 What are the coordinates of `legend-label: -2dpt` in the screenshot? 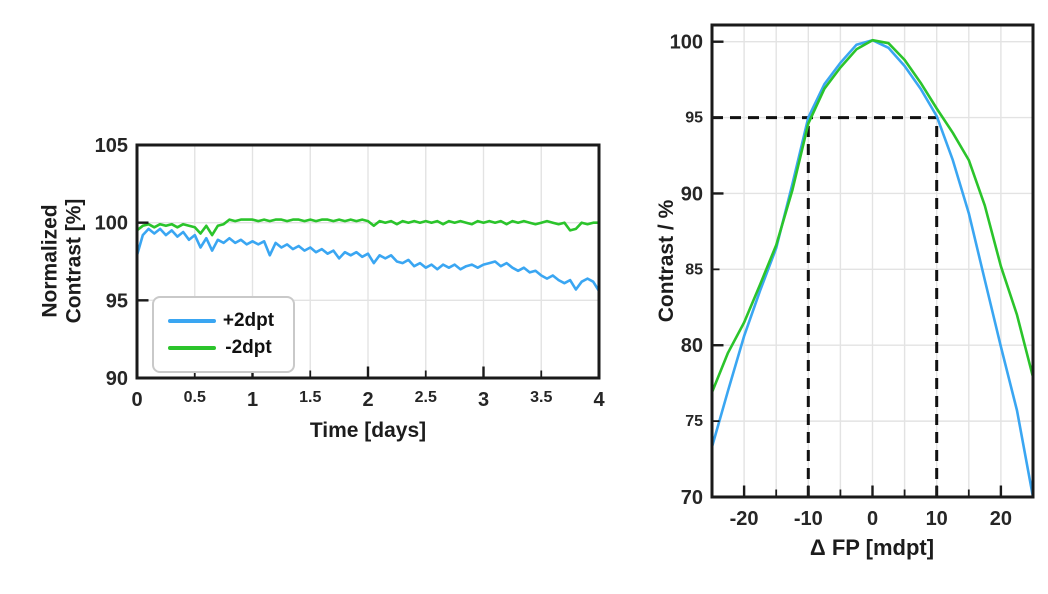 It's located at (248, 348).